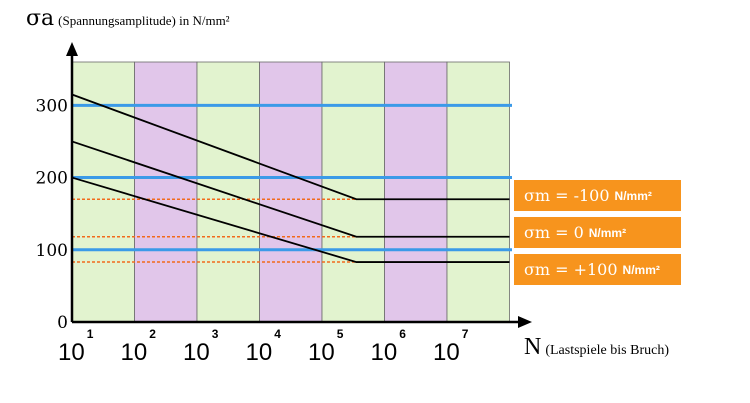 This screenshot has height=403, width=750. I want to click on x-tick-exponent: 3, so click(215, 334).